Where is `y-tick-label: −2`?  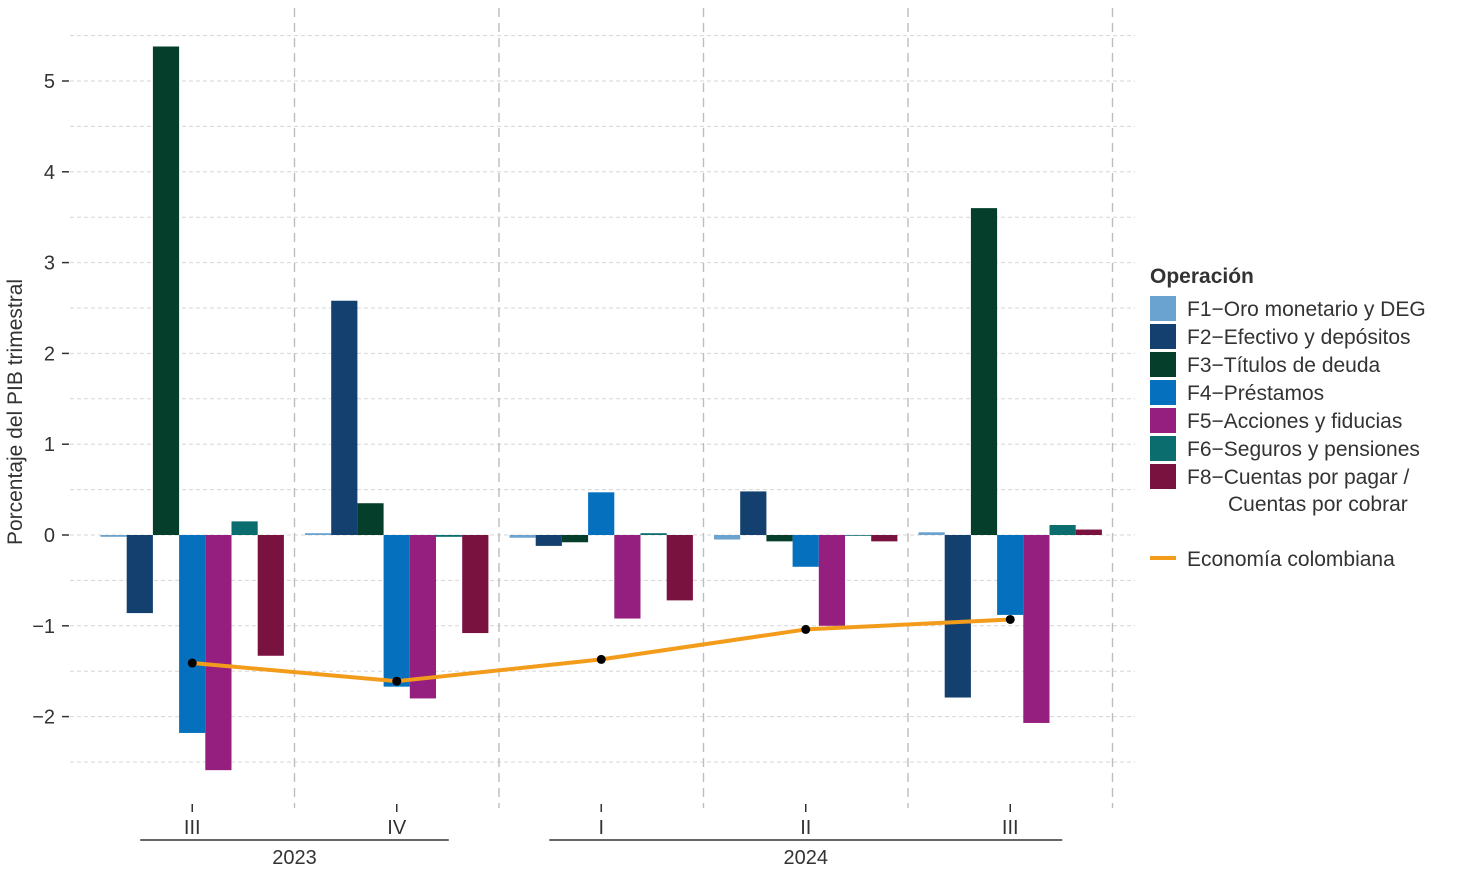 y-tick-label: −2 is located at coordinates (43, 718).